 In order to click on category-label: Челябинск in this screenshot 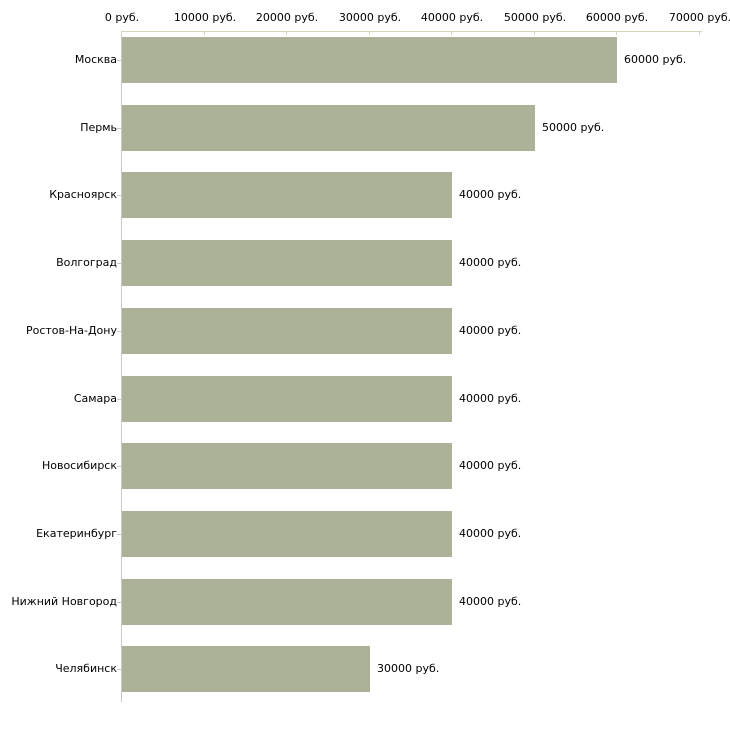, I will do `click(86, 668)`.